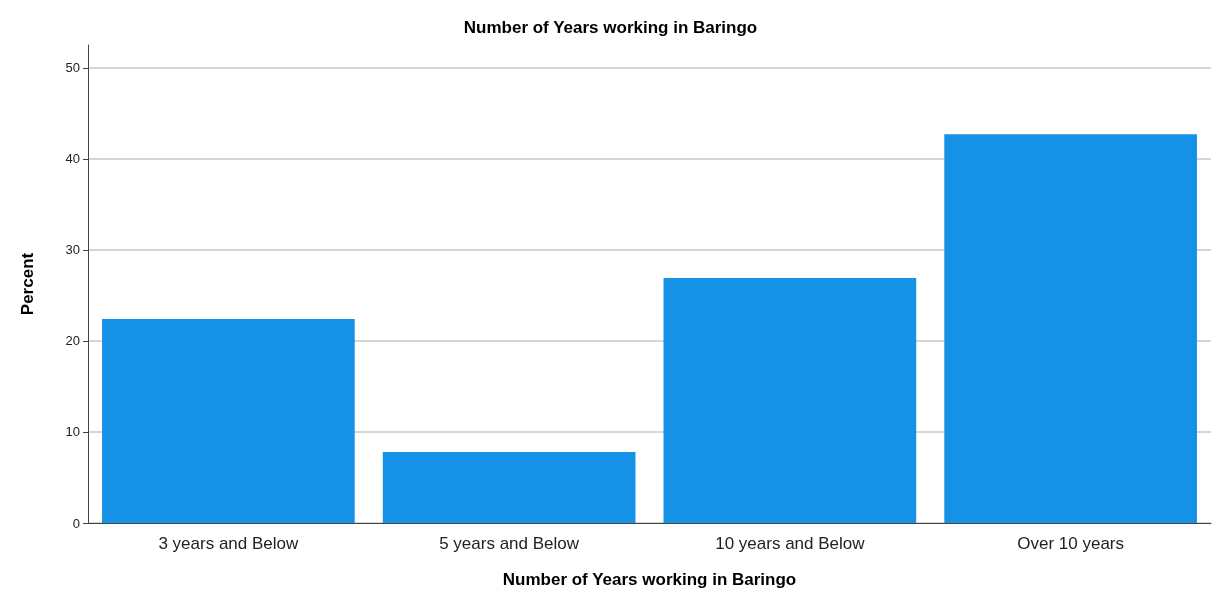 Image resolution: width=1221 pixels, height=603 pixels. Describe the element at coordinates (649, 579) in the screenshot. I see `x-axis-title: Number of Years working in Baringo` at that location.